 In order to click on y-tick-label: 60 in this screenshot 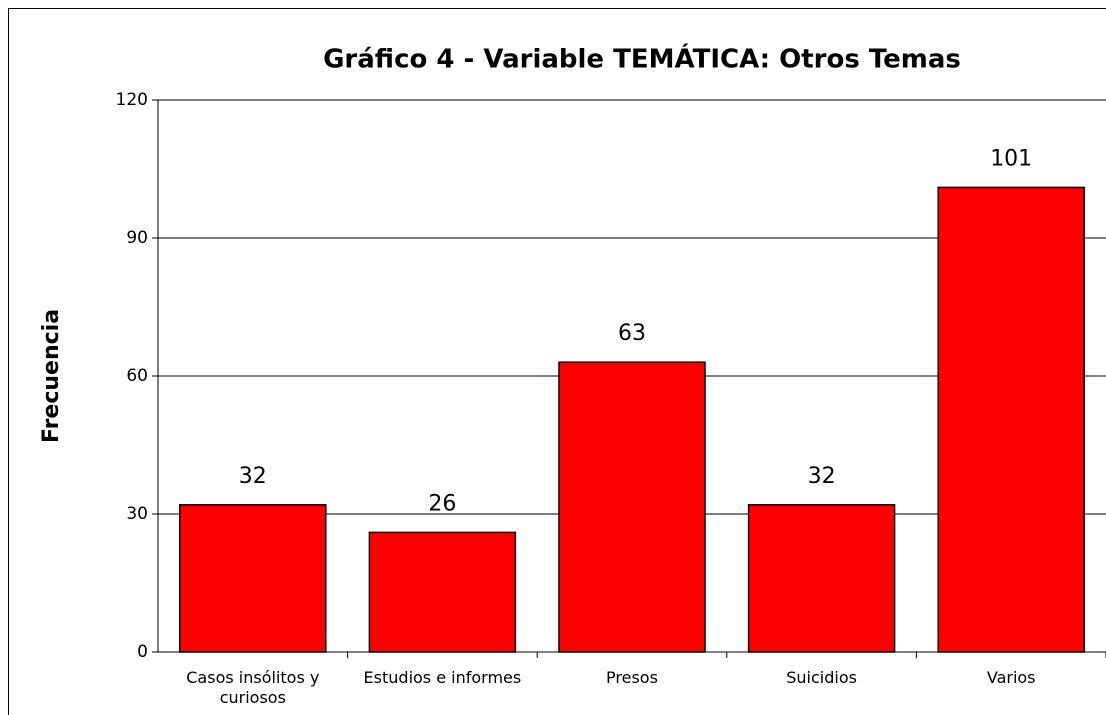, I will do `click(137, 376)`.